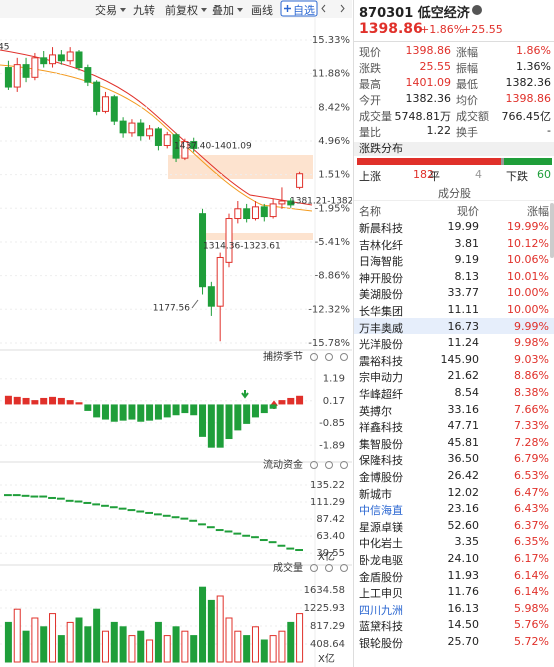 The width and height of the screenshot is (554, 667). Describe the element at coordinates (381, 560) in the screenshot. I see `stock-name: 卧龙电驱` at that location.